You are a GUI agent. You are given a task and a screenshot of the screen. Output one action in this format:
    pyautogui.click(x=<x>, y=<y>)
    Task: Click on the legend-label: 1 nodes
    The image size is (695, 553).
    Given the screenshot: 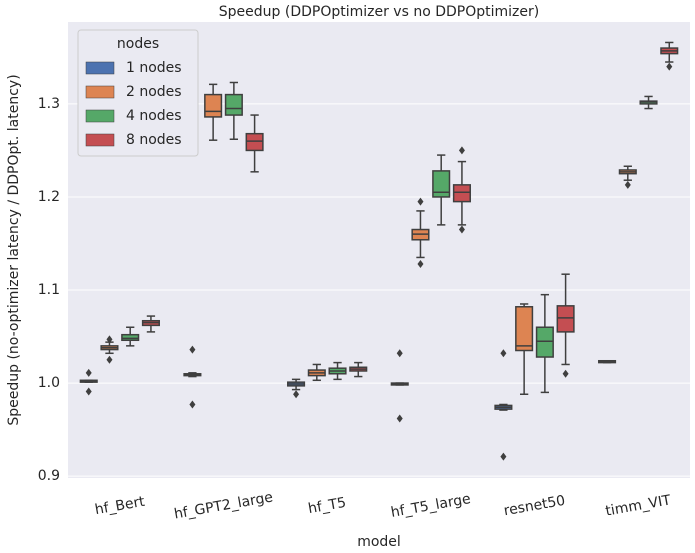 What is the action you would take?
    pyautogui.click(x=154, y=68)
    